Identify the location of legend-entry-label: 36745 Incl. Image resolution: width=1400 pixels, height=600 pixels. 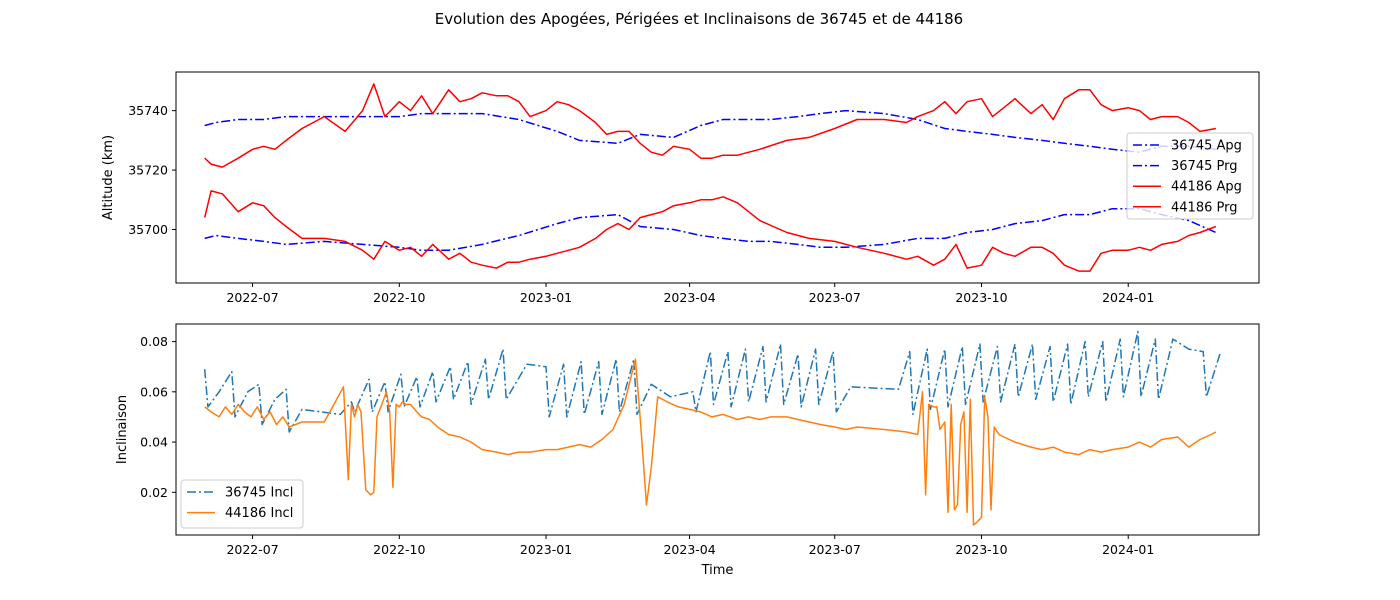
(259, 493).